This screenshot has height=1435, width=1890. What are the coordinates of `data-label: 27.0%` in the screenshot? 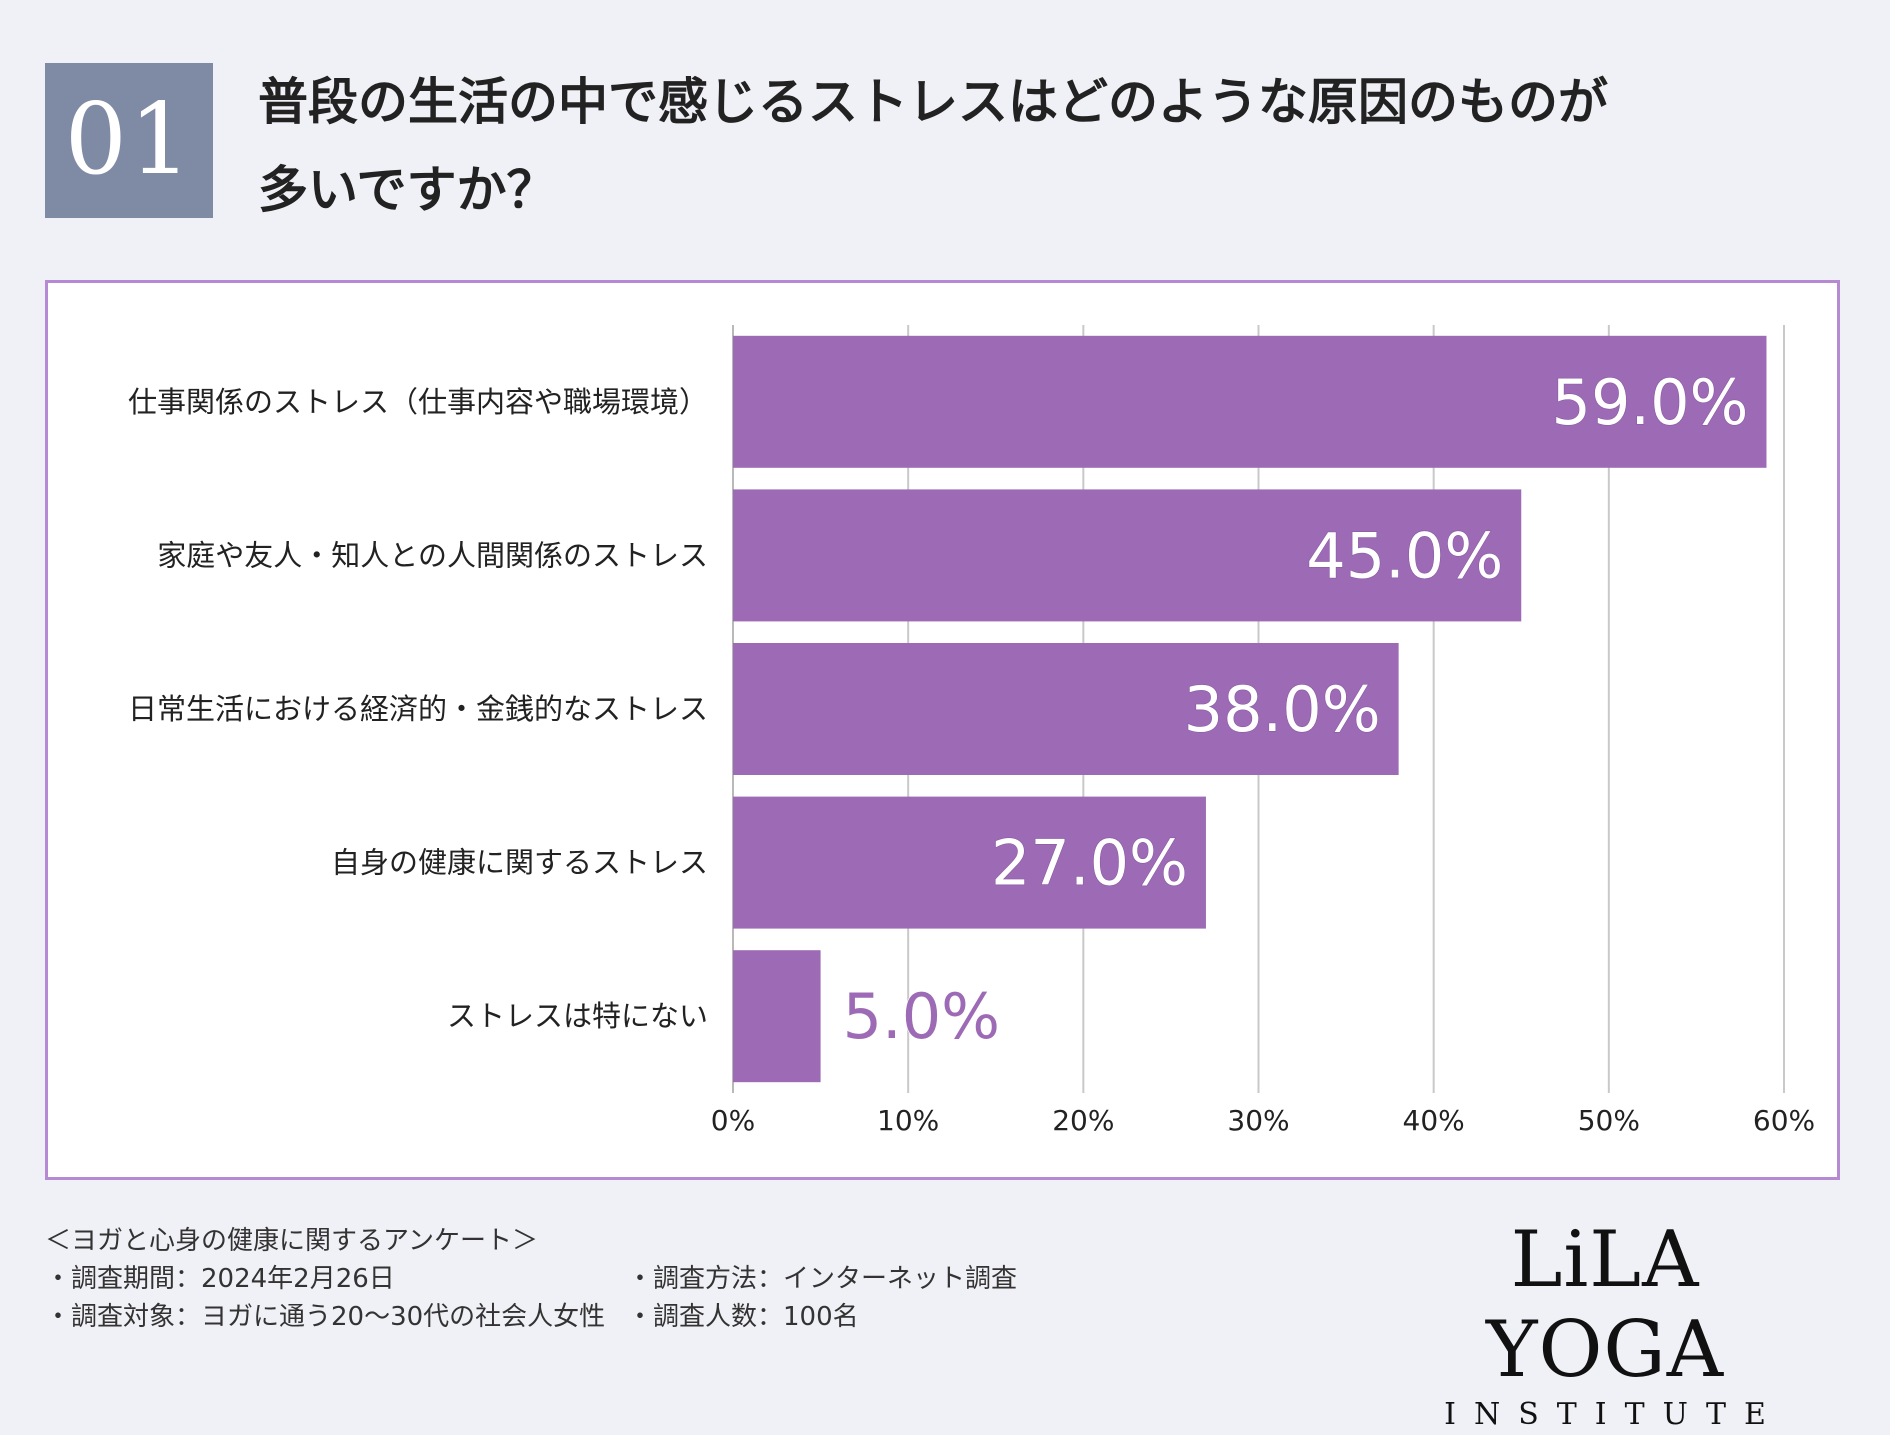 It's located at (1089, 863).